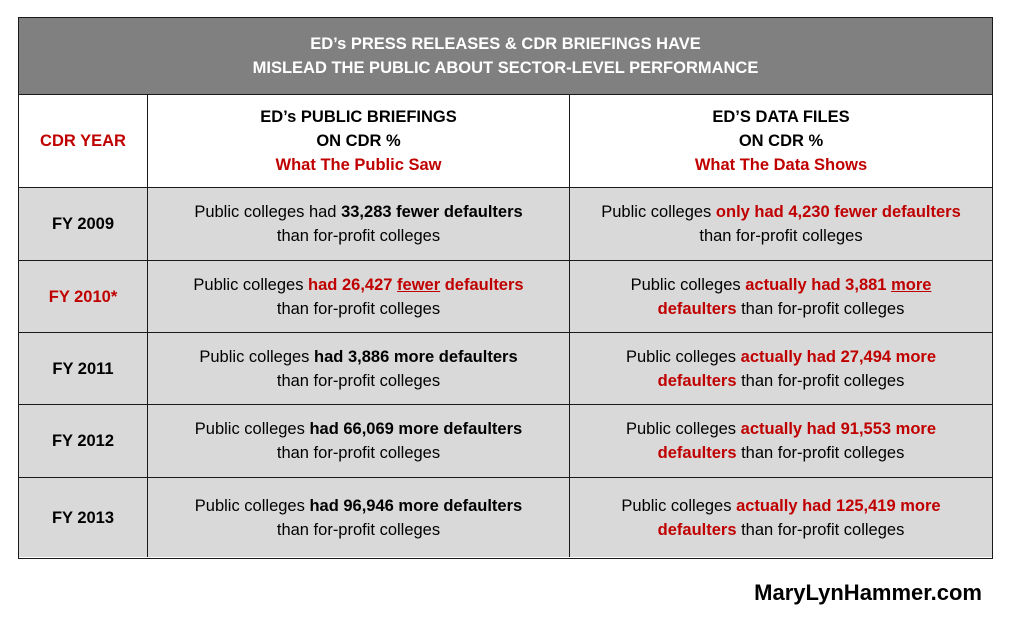 The image size is (1016, 639). I want to click on data-line1: Public colleges actually had 91,553 more, so click(781, 429).